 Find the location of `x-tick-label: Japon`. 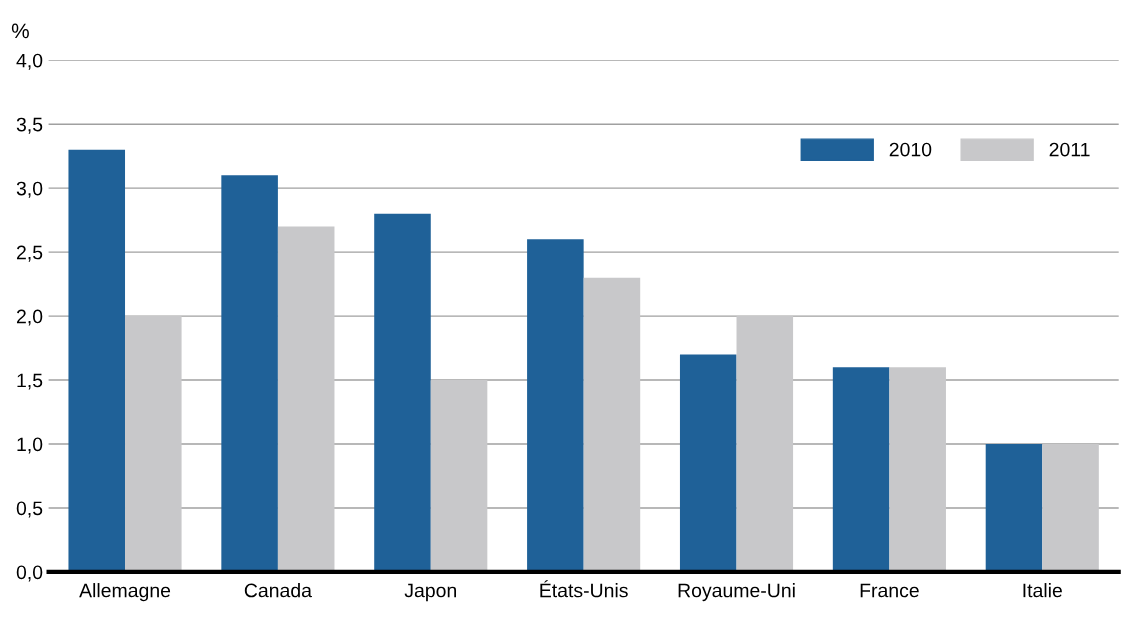

x-tick-label: Japon is located at coordinates (430, 592).